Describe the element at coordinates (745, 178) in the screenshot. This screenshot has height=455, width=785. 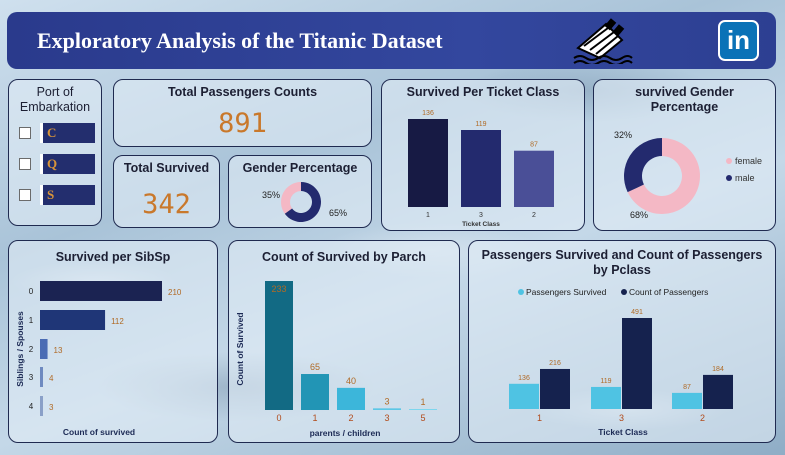
I see `legend-label: male` at that location.